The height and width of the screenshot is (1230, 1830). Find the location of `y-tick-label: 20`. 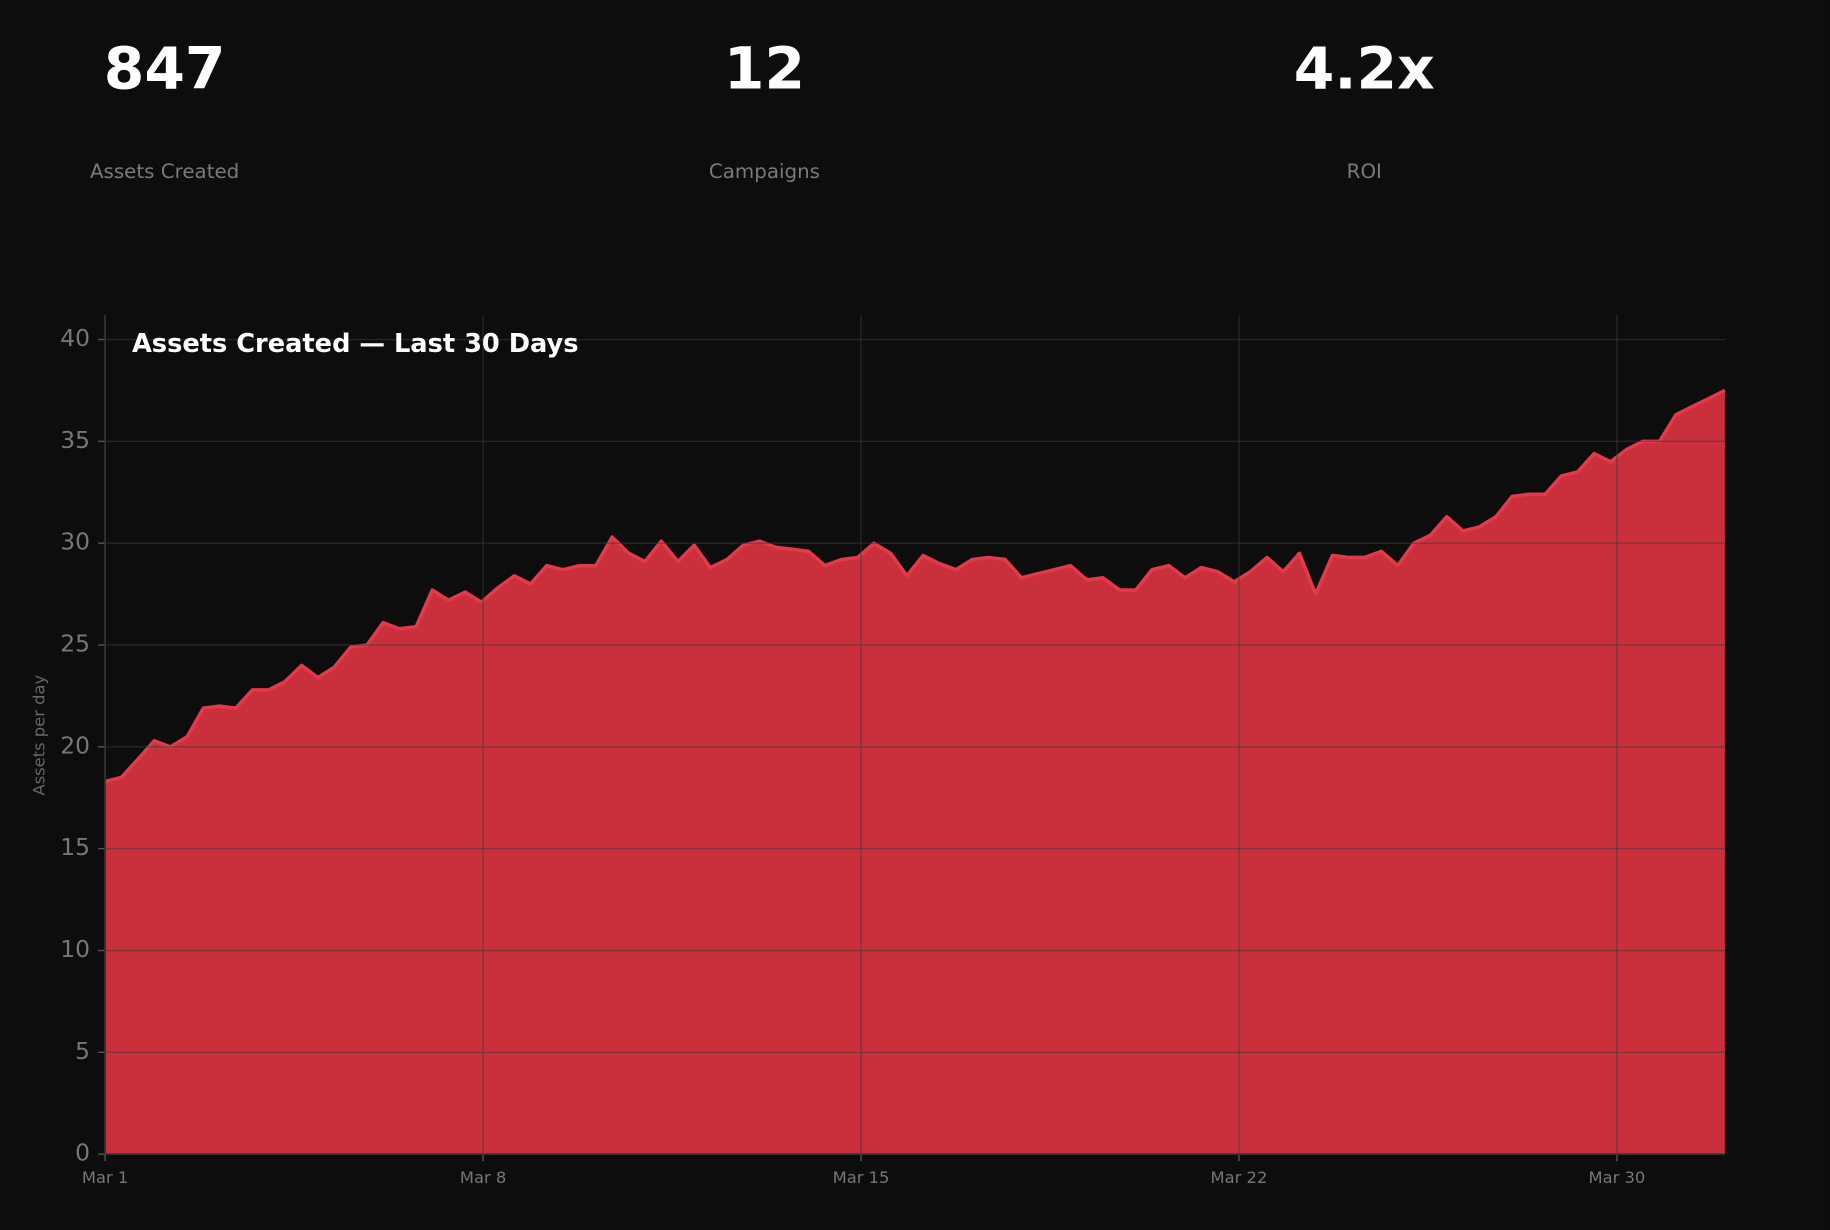

y-tick-label: 20 is located at coordinates (75, 745).